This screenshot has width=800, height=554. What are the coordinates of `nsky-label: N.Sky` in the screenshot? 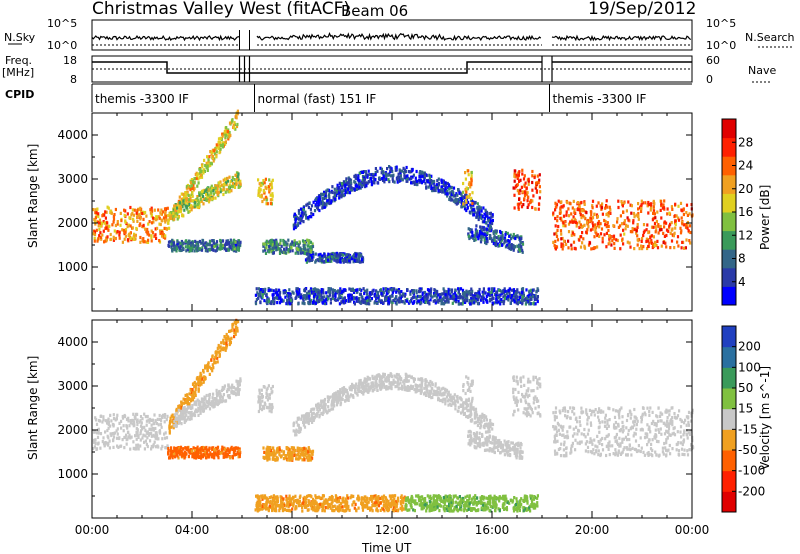 It's located at (20, 37).